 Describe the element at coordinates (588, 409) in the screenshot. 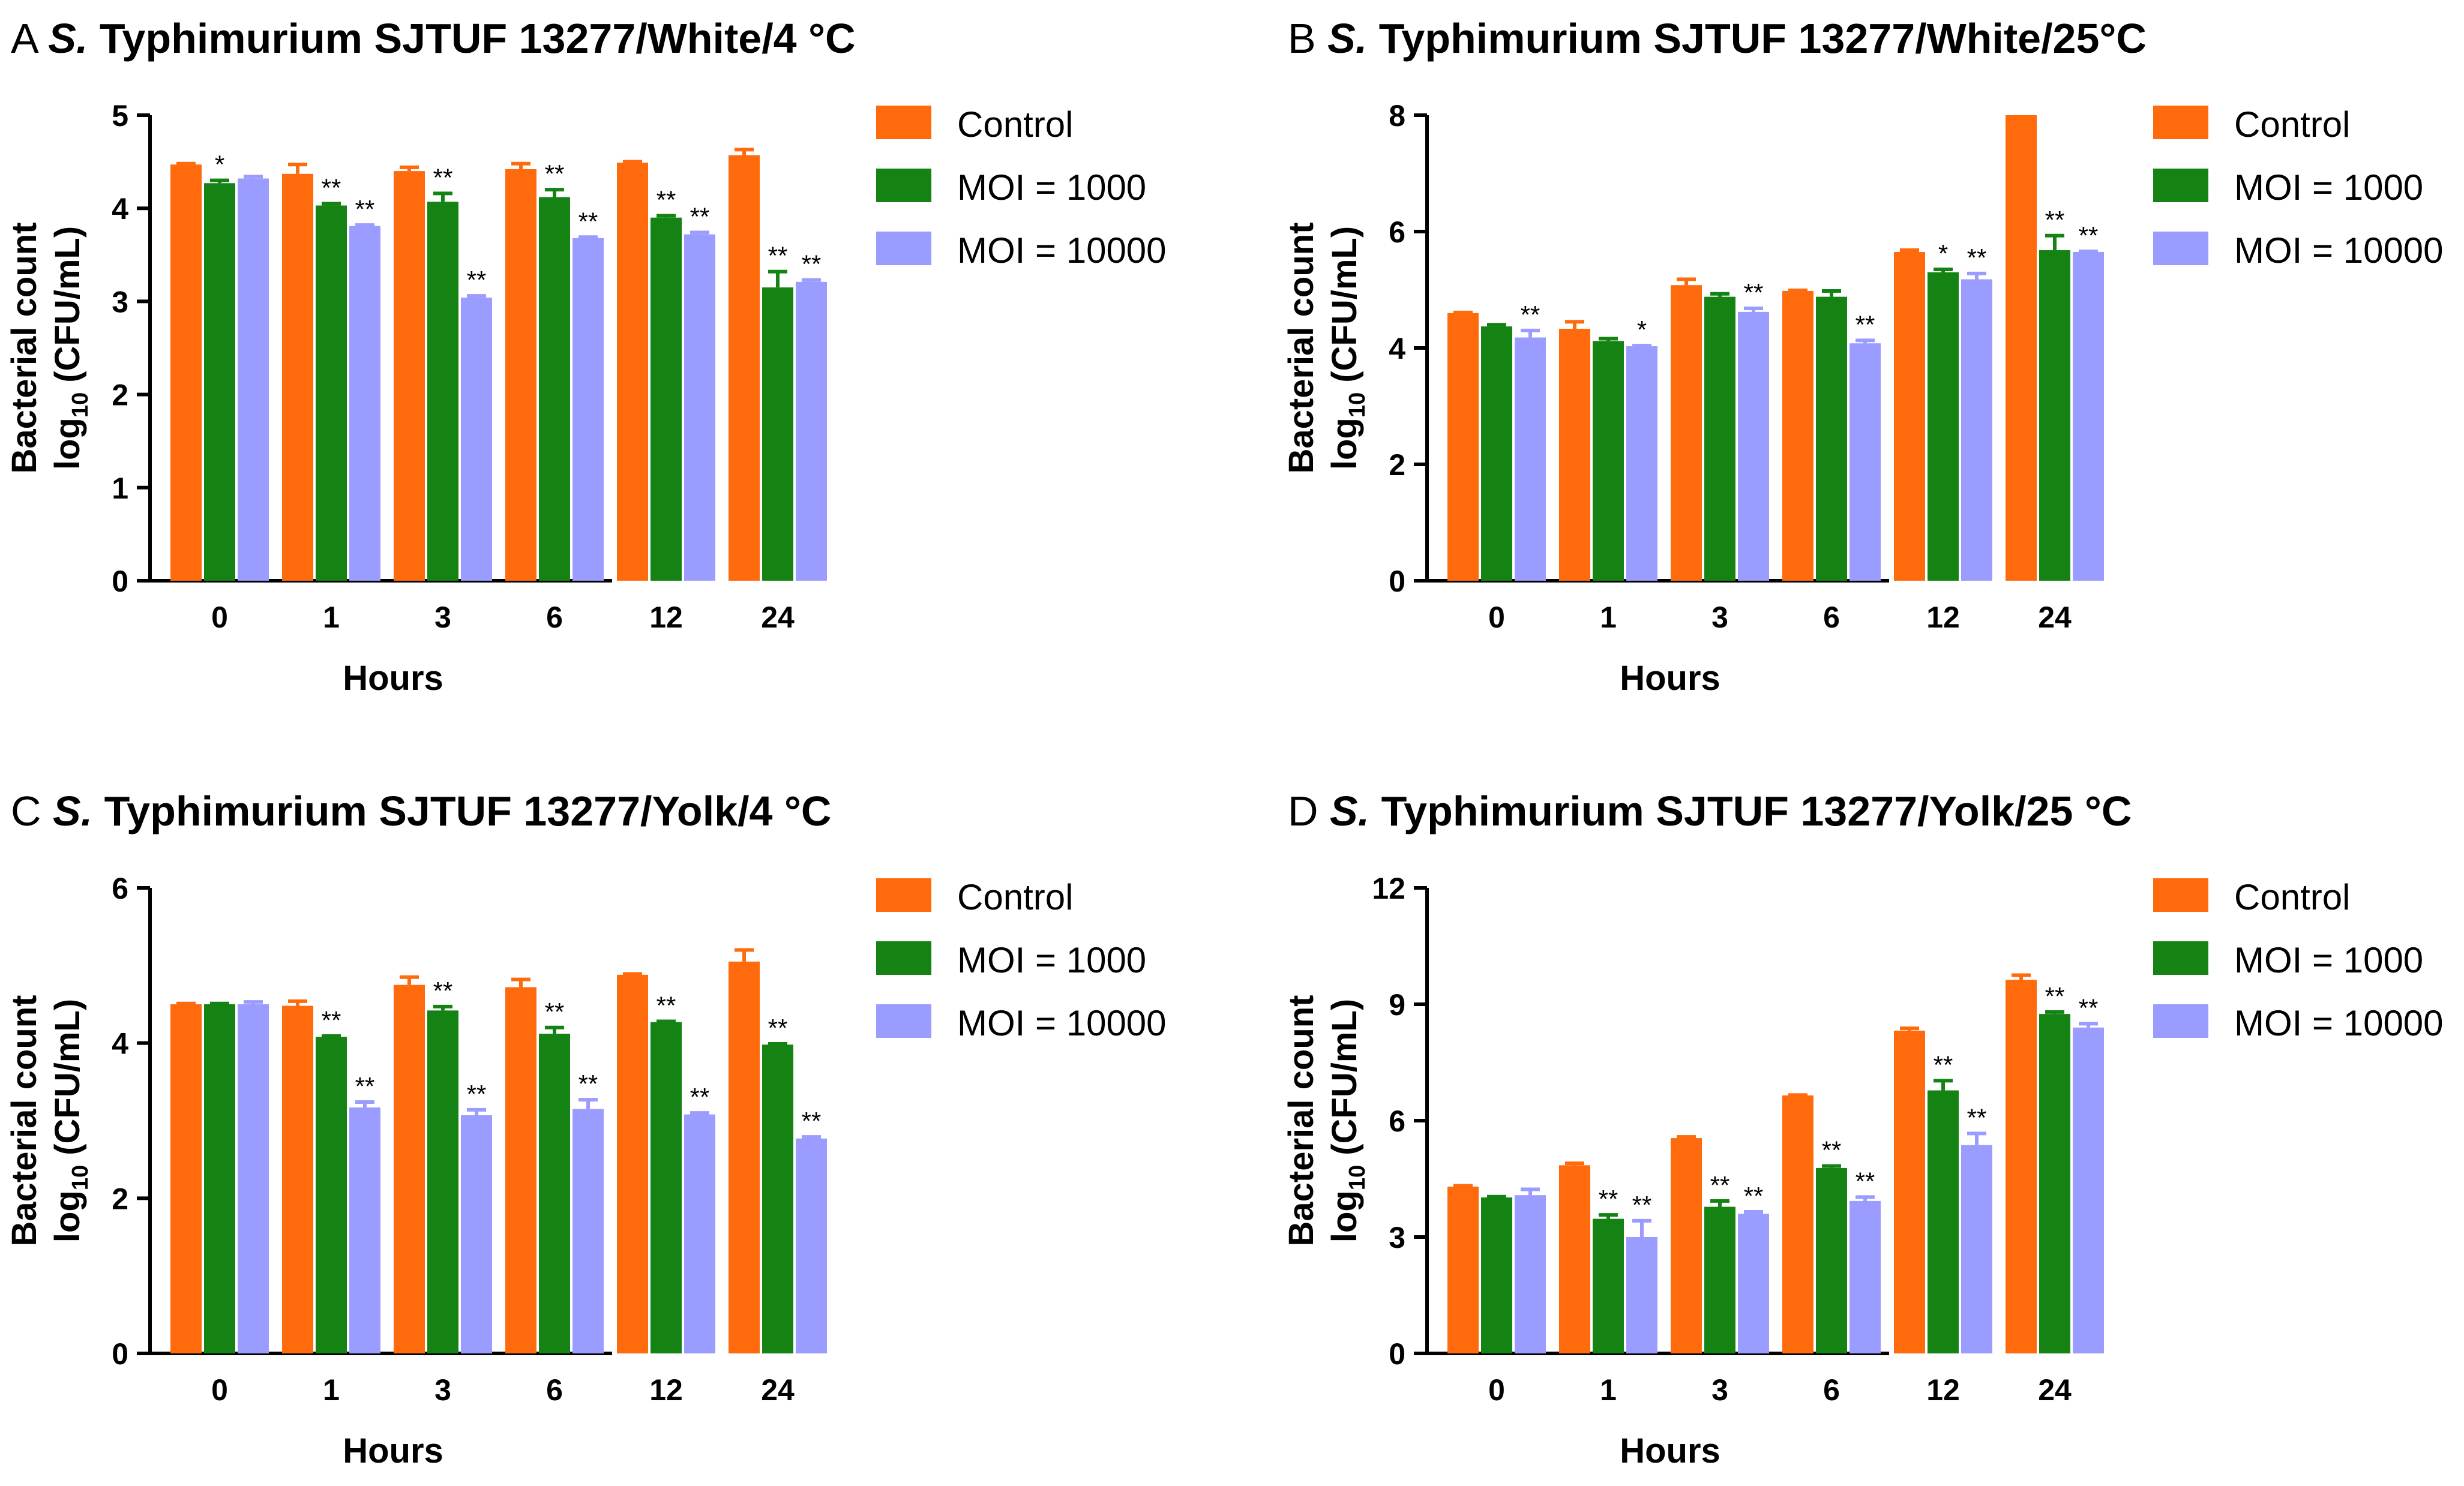

I see `bar-moi-10000-6h` at that location.